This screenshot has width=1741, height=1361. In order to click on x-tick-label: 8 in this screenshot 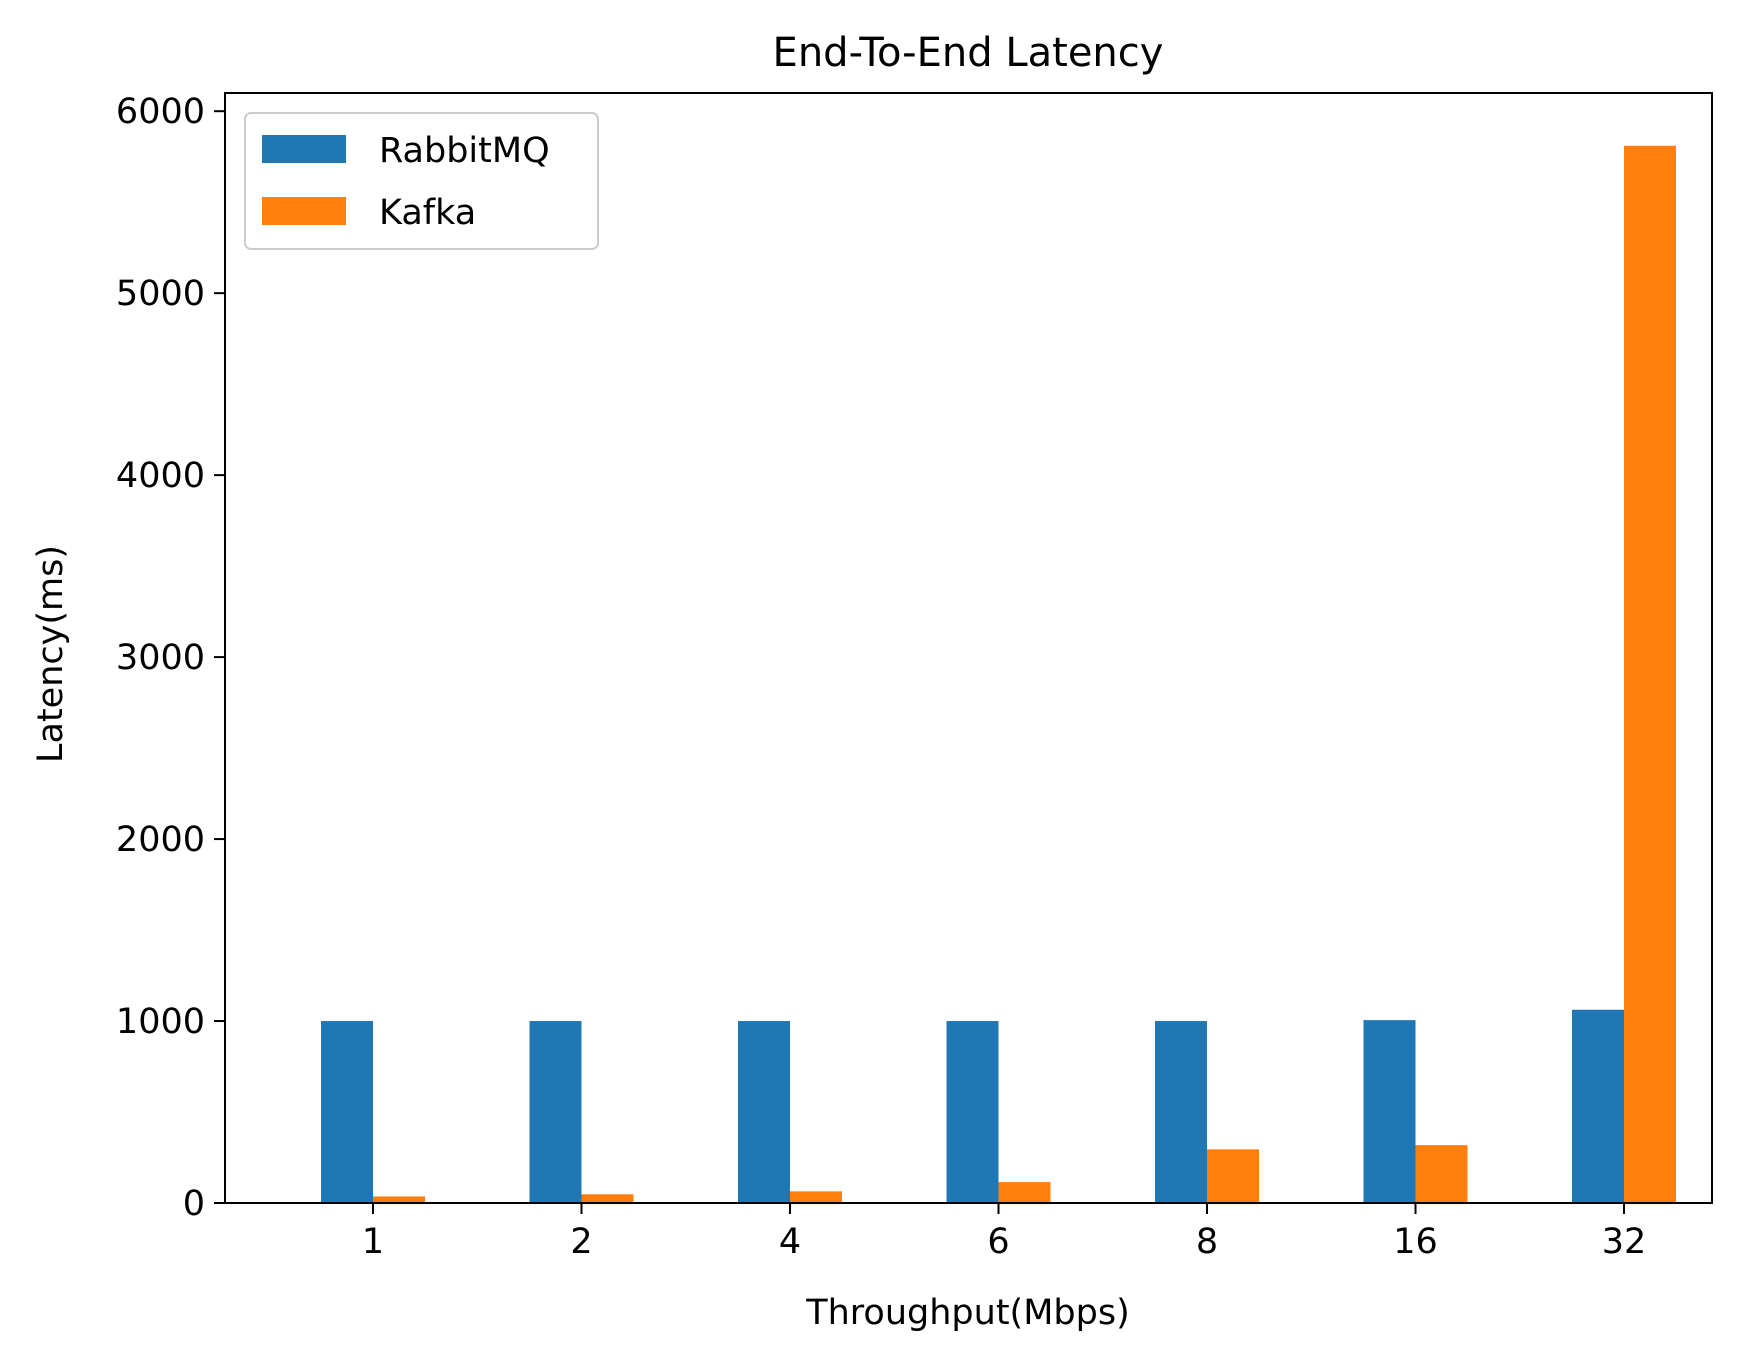, I will do `click(1207, 1242)`.